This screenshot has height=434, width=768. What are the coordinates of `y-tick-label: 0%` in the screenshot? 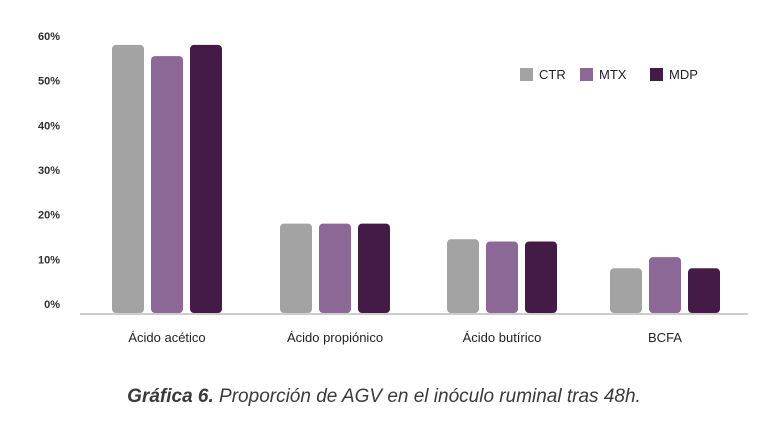 It's located at (52, 305).